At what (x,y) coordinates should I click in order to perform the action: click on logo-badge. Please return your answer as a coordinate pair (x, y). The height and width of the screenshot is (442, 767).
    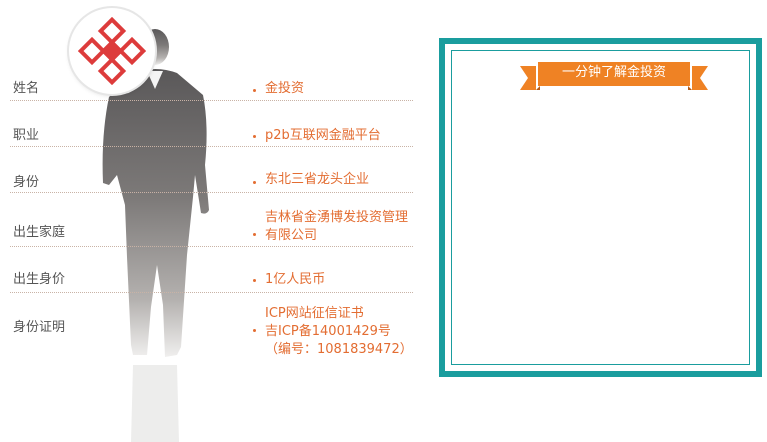
    Looking at the image, I should click on (112, 51).